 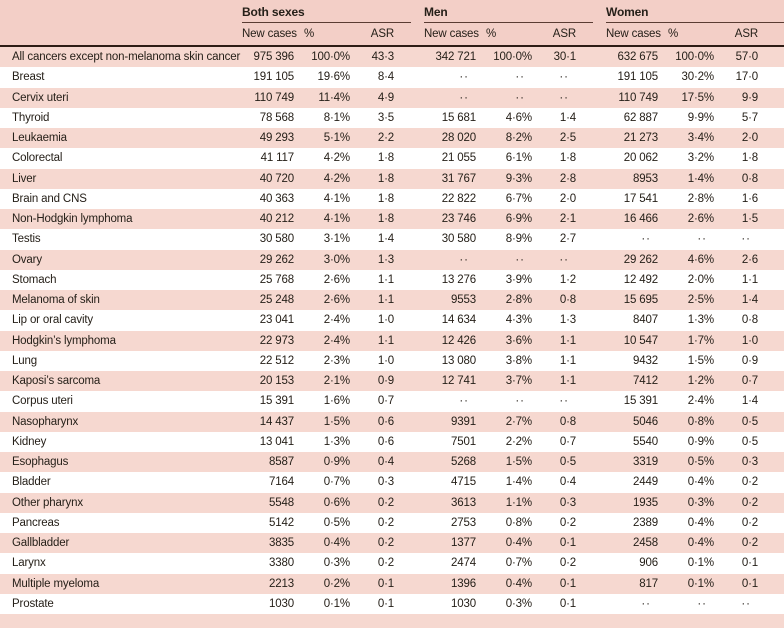 I want to click on table-row: Prostate 1030 0·1% 0·1 1030 0·3% 0·1 ·· ·· ··, so click(x=392, y=604).